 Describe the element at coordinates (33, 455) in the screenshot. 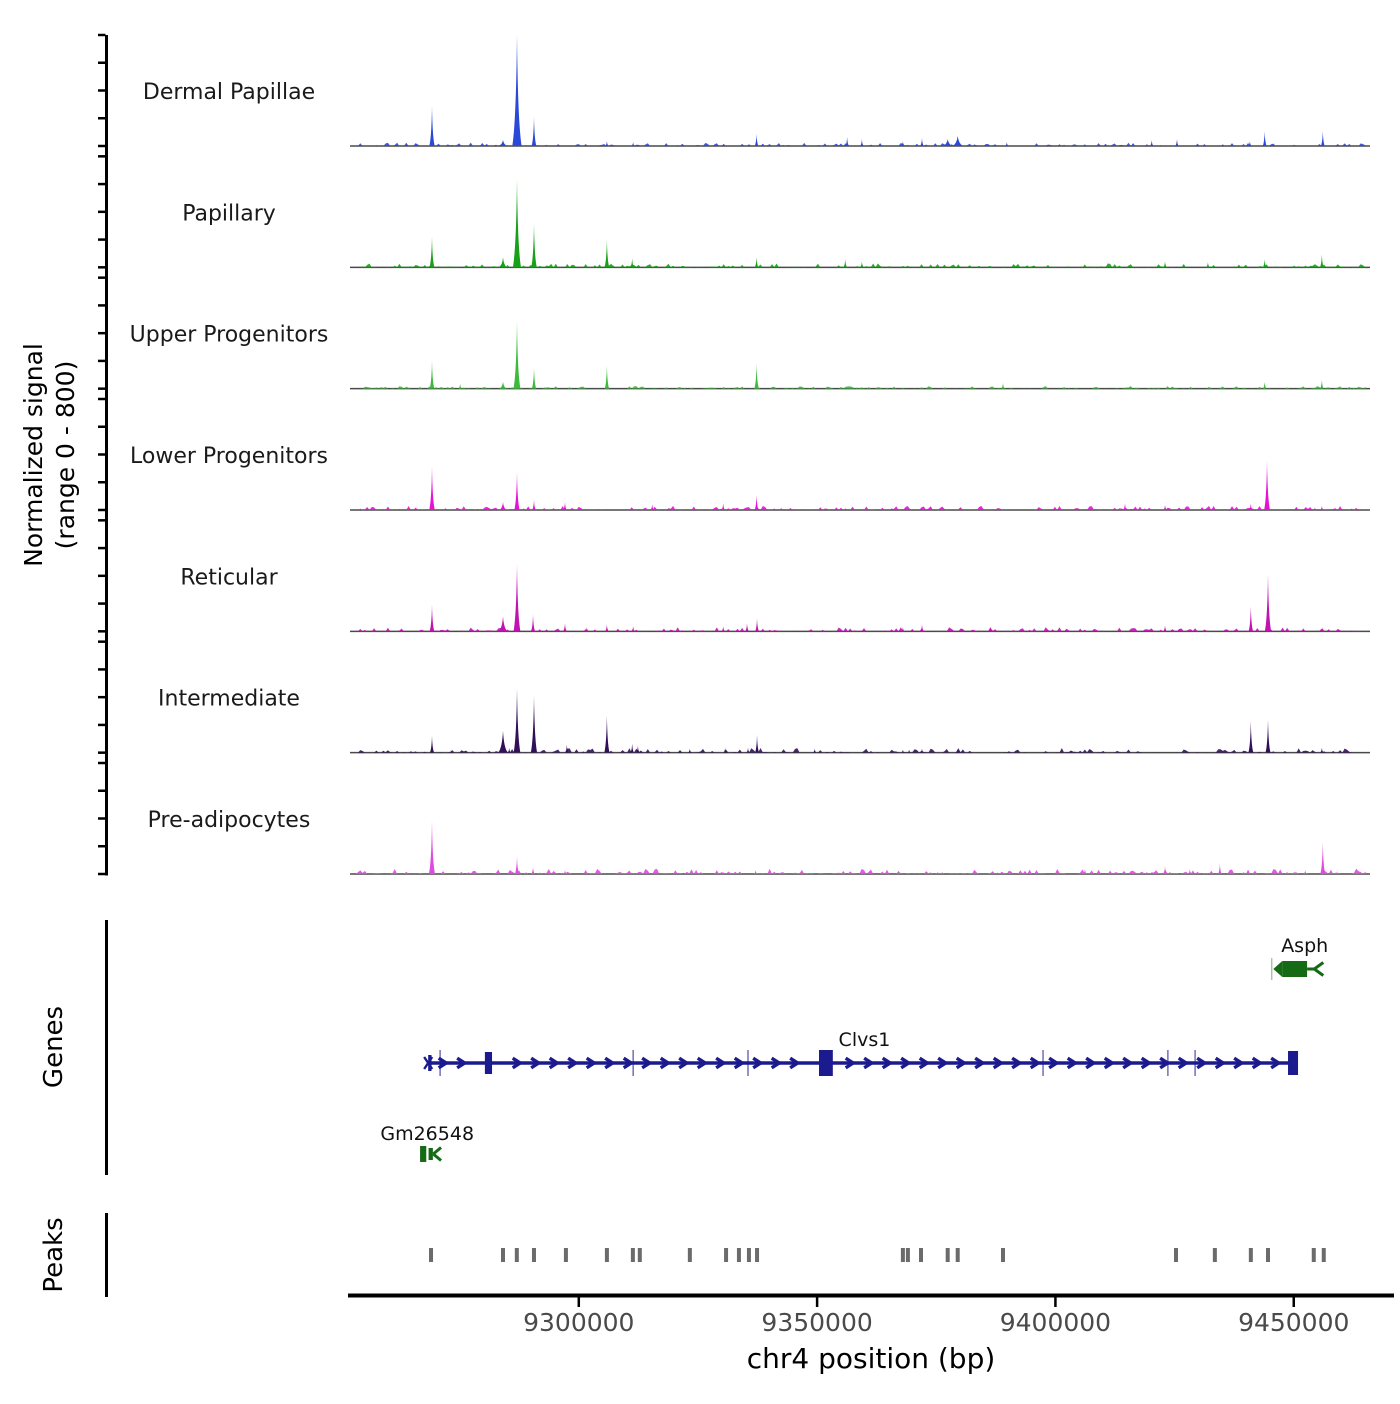

I see `y-axis-label-line1: Normalized signal` at that location.